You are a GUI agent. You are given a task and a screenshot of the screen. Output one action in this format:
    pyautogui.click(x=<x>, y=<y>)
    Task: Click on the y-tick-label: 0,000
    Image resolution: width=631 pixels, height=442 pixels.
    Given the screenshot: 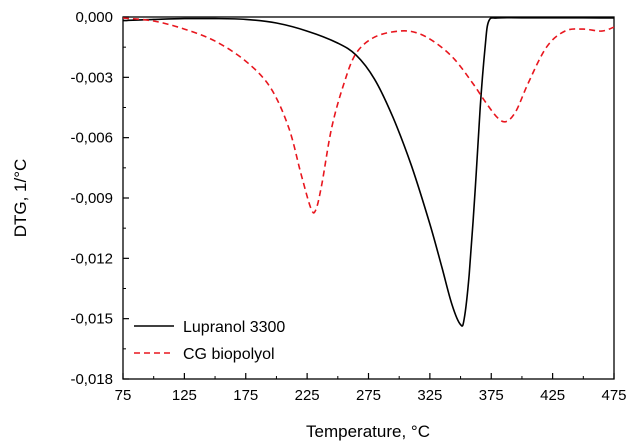 What is the action you would take?
    pyautogui.click(x=94, y=17)
    